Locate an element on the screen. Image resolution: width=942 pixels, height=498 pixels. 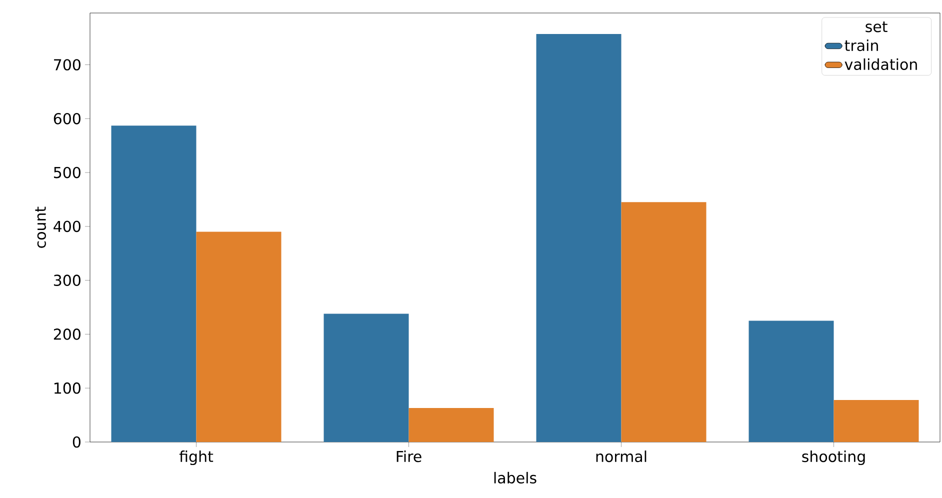
x-tick-label: fight is located at coordinates (196, 458).